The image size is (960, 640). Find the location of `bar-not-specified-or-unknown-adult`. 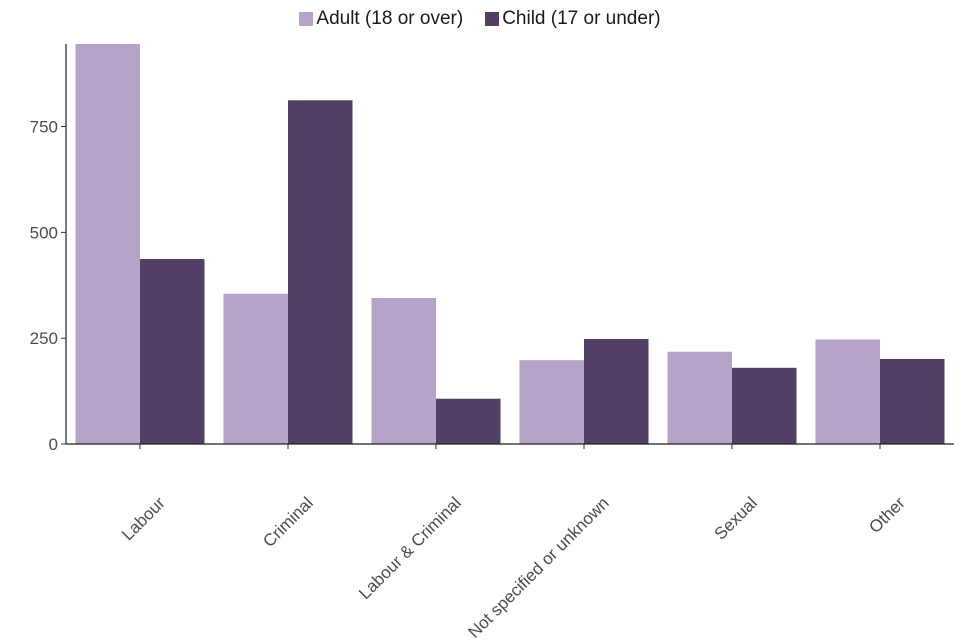

bar-not-specified-or-unknown-adult is located at coordinates (551, 402).